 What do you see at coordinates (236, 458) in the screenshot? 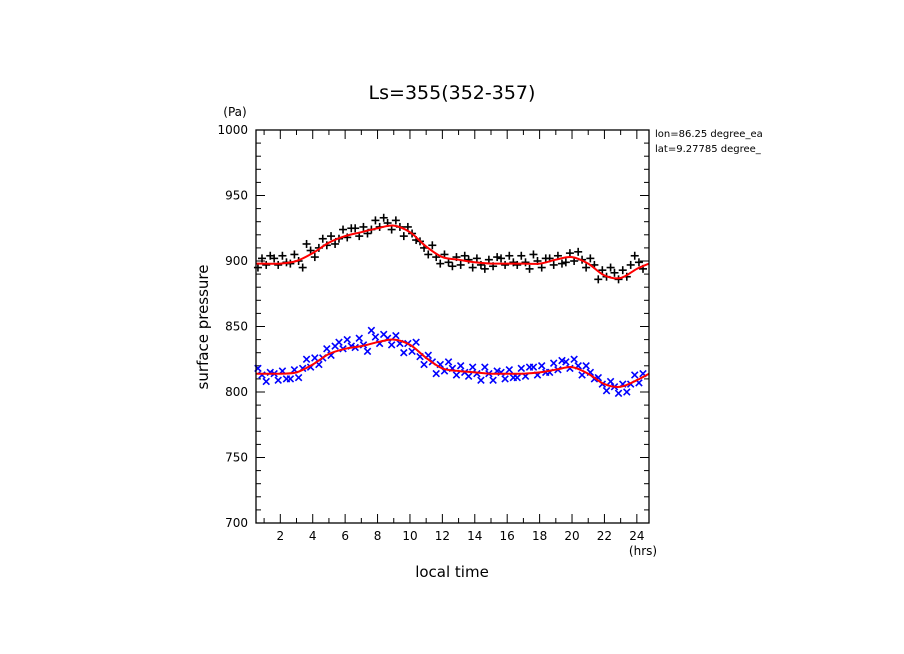
I see `y-tick-label: 750` at bounding box center [236, 458].